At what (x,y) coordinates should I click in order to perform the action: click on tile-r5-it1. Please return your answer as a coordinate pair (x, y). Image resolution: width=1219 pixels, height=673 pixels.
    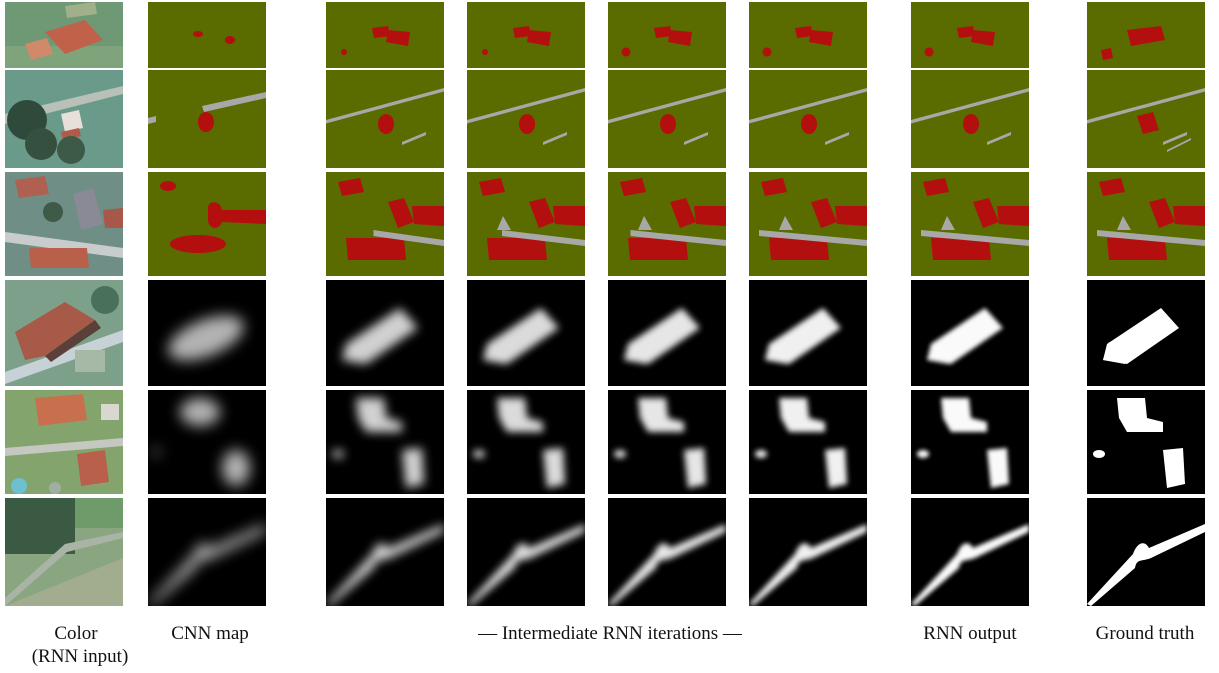
    Looking at the image, I should click on (385, 442).